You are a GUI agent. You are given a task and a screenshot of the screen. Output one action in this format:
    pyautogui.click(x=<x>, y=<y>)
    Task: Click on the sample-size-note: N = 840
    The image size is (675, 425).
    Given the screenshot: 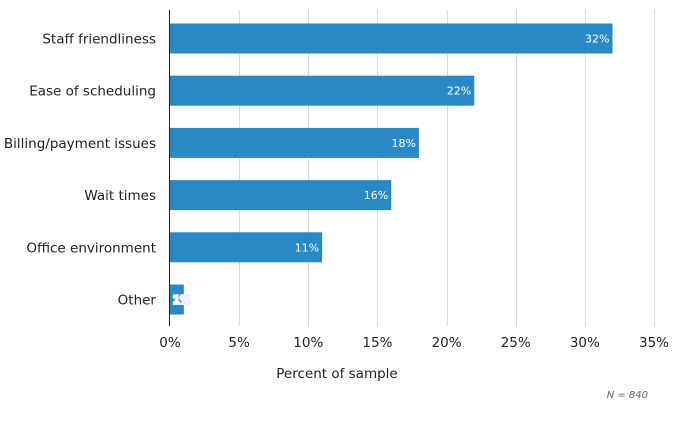 What is the action you would take?
    pyautogui.click(x=627, y=395)
    